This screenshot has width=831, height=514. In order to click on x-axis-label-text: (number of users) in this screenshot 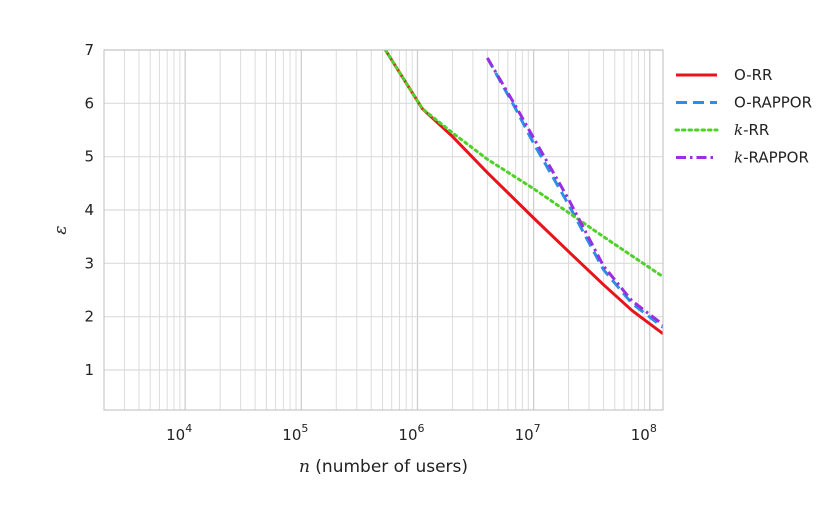, I will do `click(389, 467)`.